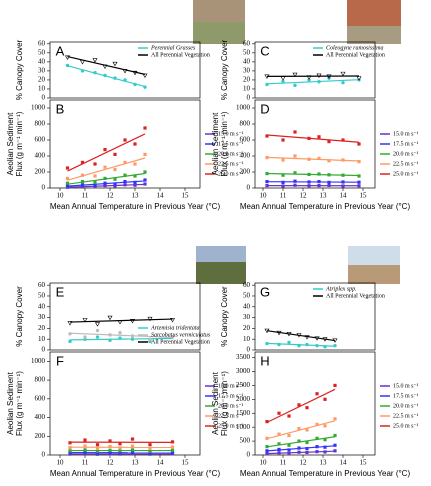 Image resolution: width=431 pixels, height=486 pixels. Describe the element at coordinates (60, 291) in the screenshot. I see `panel-letter: E` at that location.